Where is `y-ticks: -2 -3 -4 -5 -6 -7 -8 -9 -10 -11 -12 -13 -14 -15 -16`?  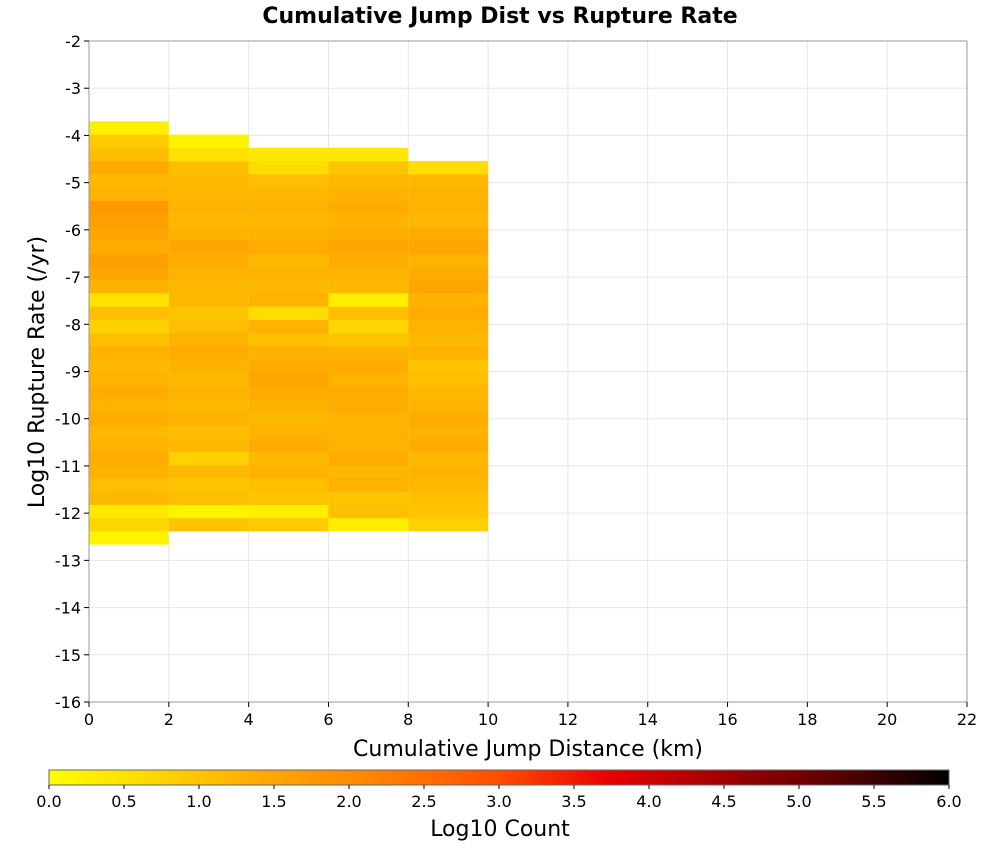 y-ticks: -2 -3 -4 -5 -6 -7 -8 -9 -10 -11 -12 -13 -14 -15 -16 is located at coordinates (72, 372).